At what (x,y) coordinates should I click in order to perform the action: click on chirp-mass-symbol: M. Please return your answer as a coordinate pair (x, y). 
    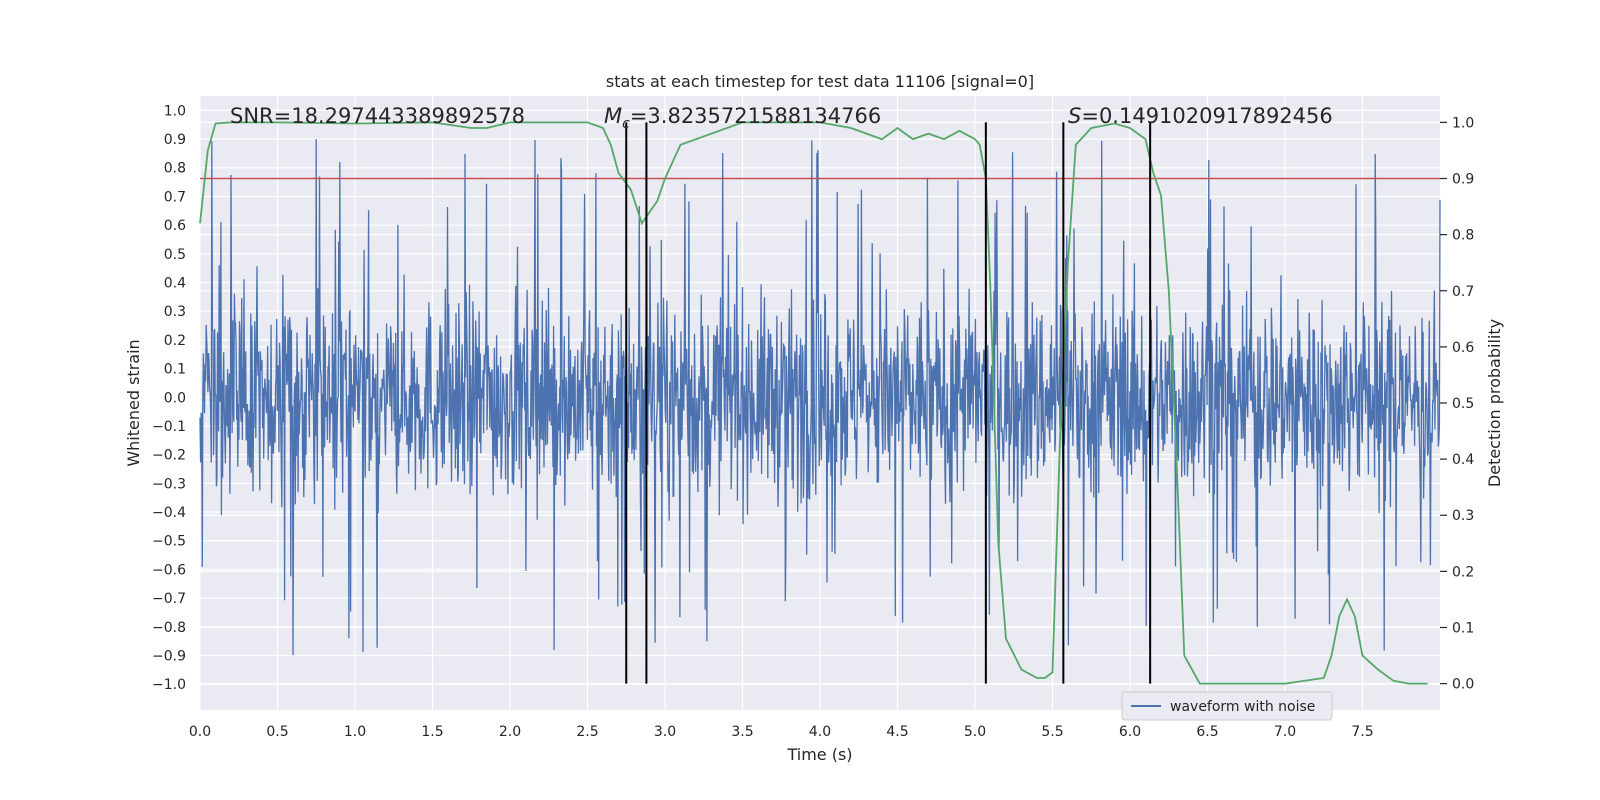
    Looking at the image, I should click on (613, 116).